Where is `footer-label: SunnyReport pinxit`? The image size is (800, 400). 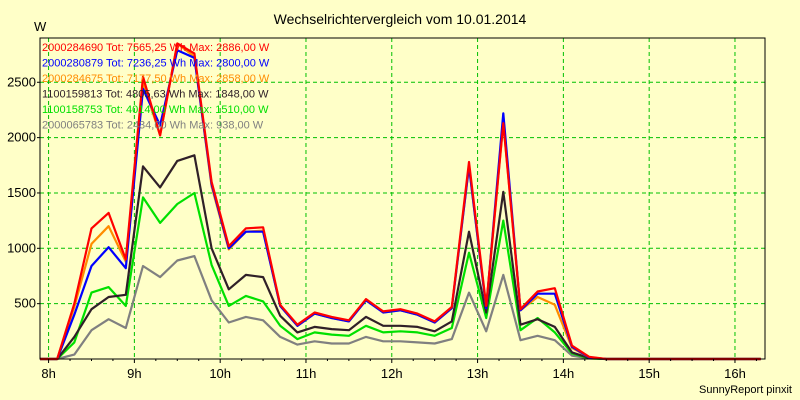
footer-label: SunnyReport pinxit is located at coordinates (745, 390).